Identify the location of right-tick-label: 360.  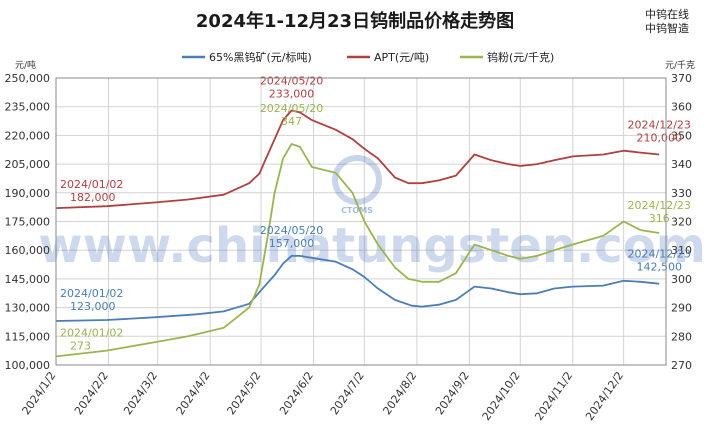
(681, 107).